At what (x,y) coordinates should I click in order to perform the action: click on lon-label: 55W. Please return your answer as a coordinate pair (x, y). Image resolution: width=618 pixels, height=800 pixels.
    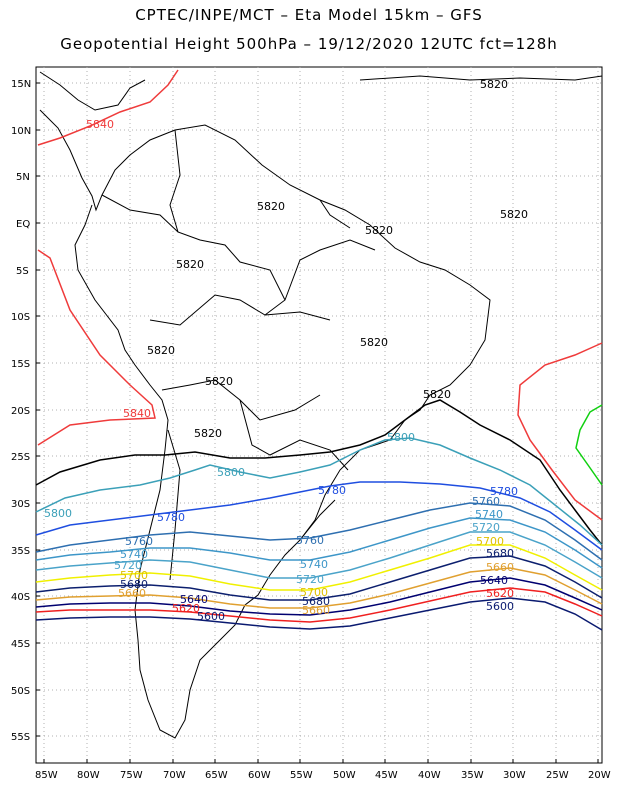
    Looking at the image, I should click on (301, 775).